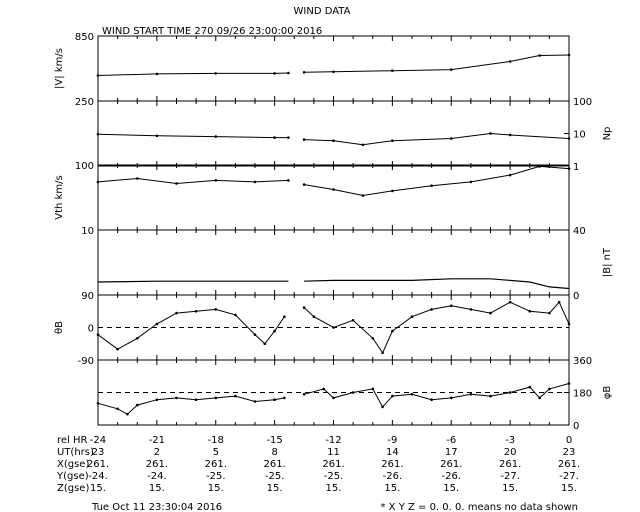 This screenshot has height=512, width=640. What do you see at coordinates (216, 440) in the screenshot?
I see `table-cell: -18` at bounding box center [216, 440].